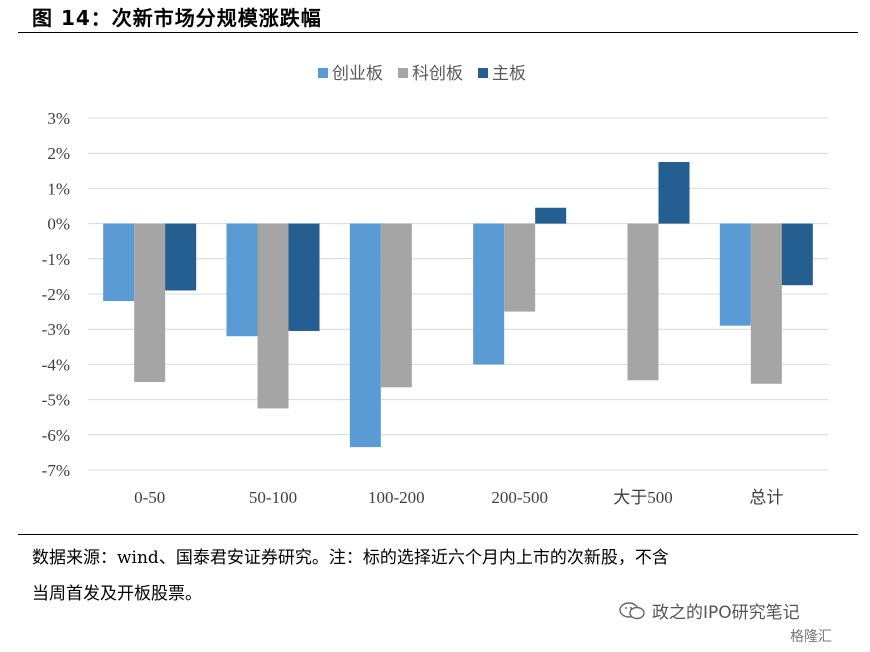 The height and width of the screenshot is (652, 870). I want to click on y-tick-label: 1%, so click(58, 188).